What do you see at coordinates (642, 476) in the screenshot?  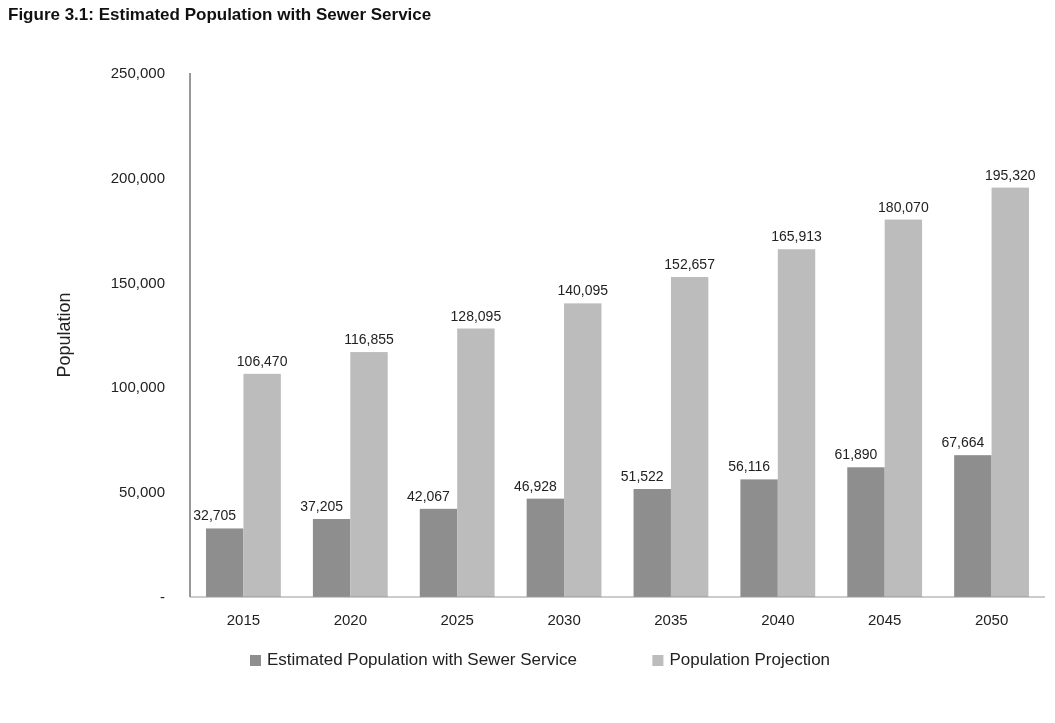 I see `data-label: 51,522` at bounding box center [642, 476].